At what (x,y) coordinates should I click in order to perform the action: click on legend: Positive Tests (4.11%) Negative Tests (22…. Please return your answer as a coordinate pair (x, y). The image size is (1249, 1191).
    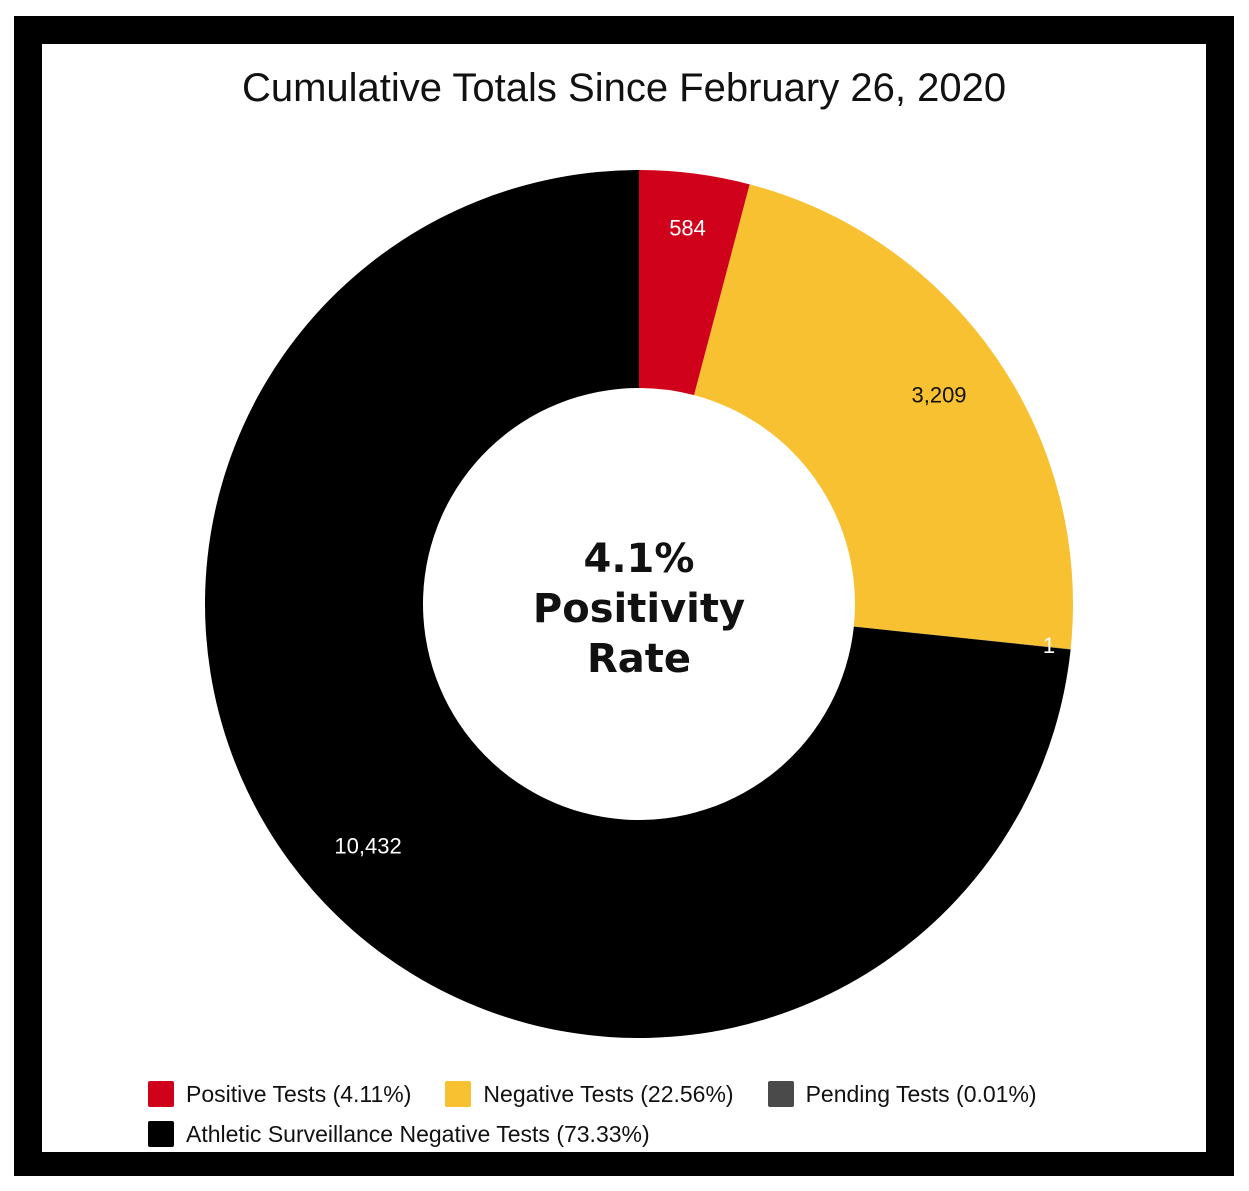
    Looking at the image, I should click on (648, 1114).